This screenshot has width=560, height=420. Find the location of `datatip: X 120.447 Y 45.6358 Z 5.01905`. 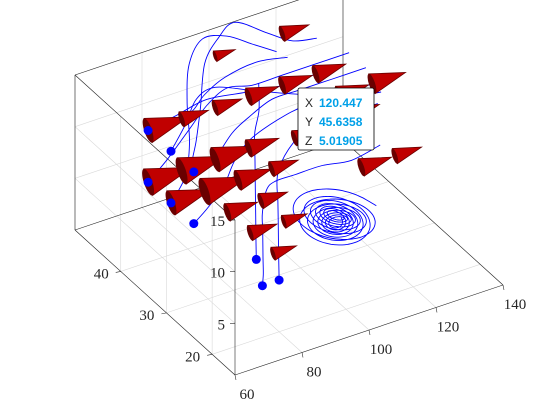

datatip: X 120.447 Y 45.6358 Z 5.01905 is located at coordinates (336, 119).